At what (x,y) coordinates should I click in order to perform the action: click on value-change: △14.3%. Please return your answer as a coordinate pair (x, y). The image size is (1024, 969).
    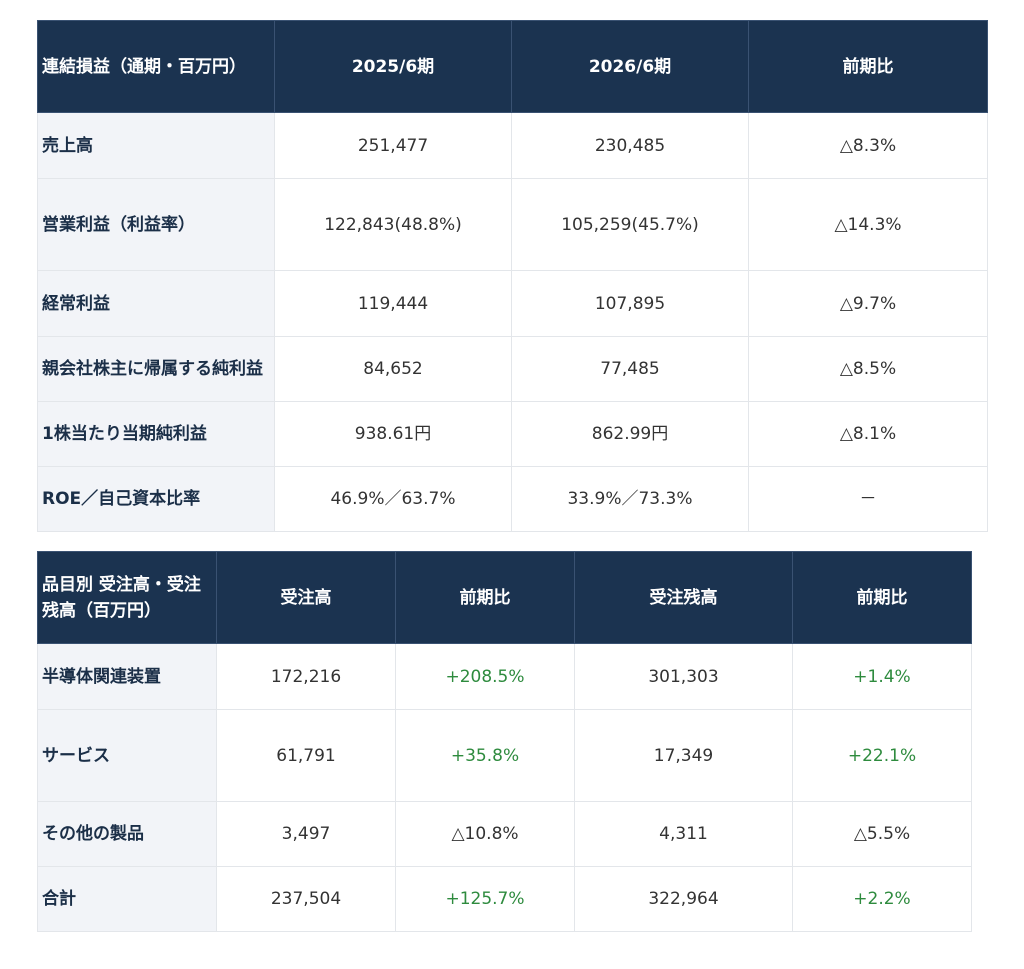
    Looking at the image, I should click on (868, 224).